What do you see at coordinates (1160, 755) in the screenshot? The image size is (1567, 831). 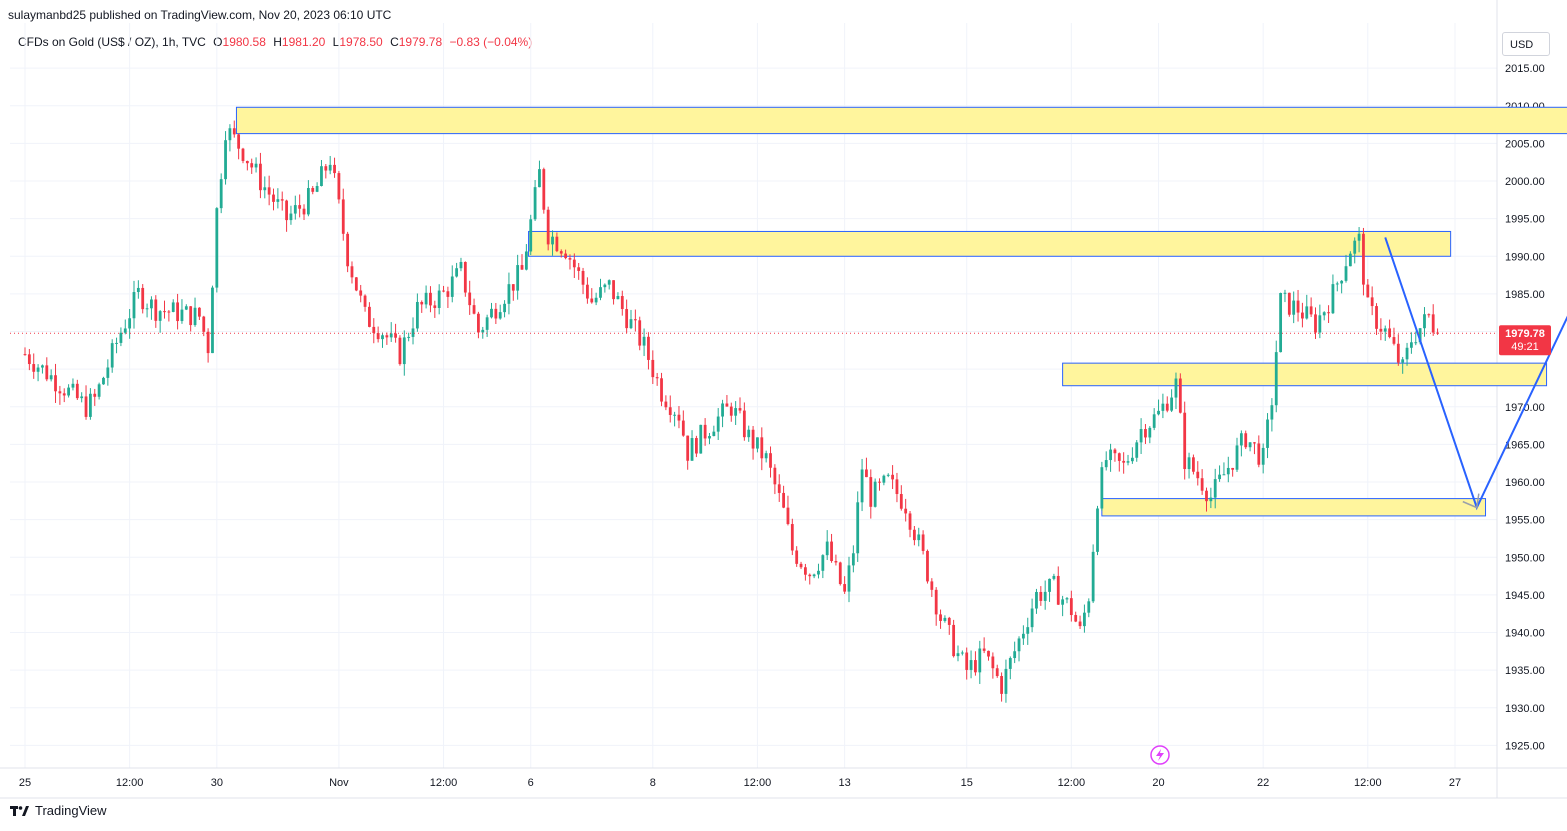 I see `lightning-event-icon` at bounding box center [1160, 755].